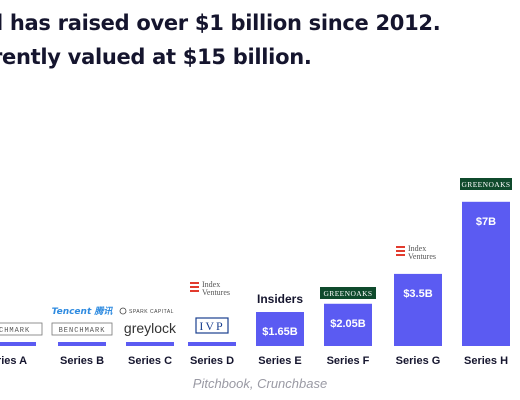  Describe the element at coordinates (486, 273) in the screenshot. I see `bar-series-h` at that location.